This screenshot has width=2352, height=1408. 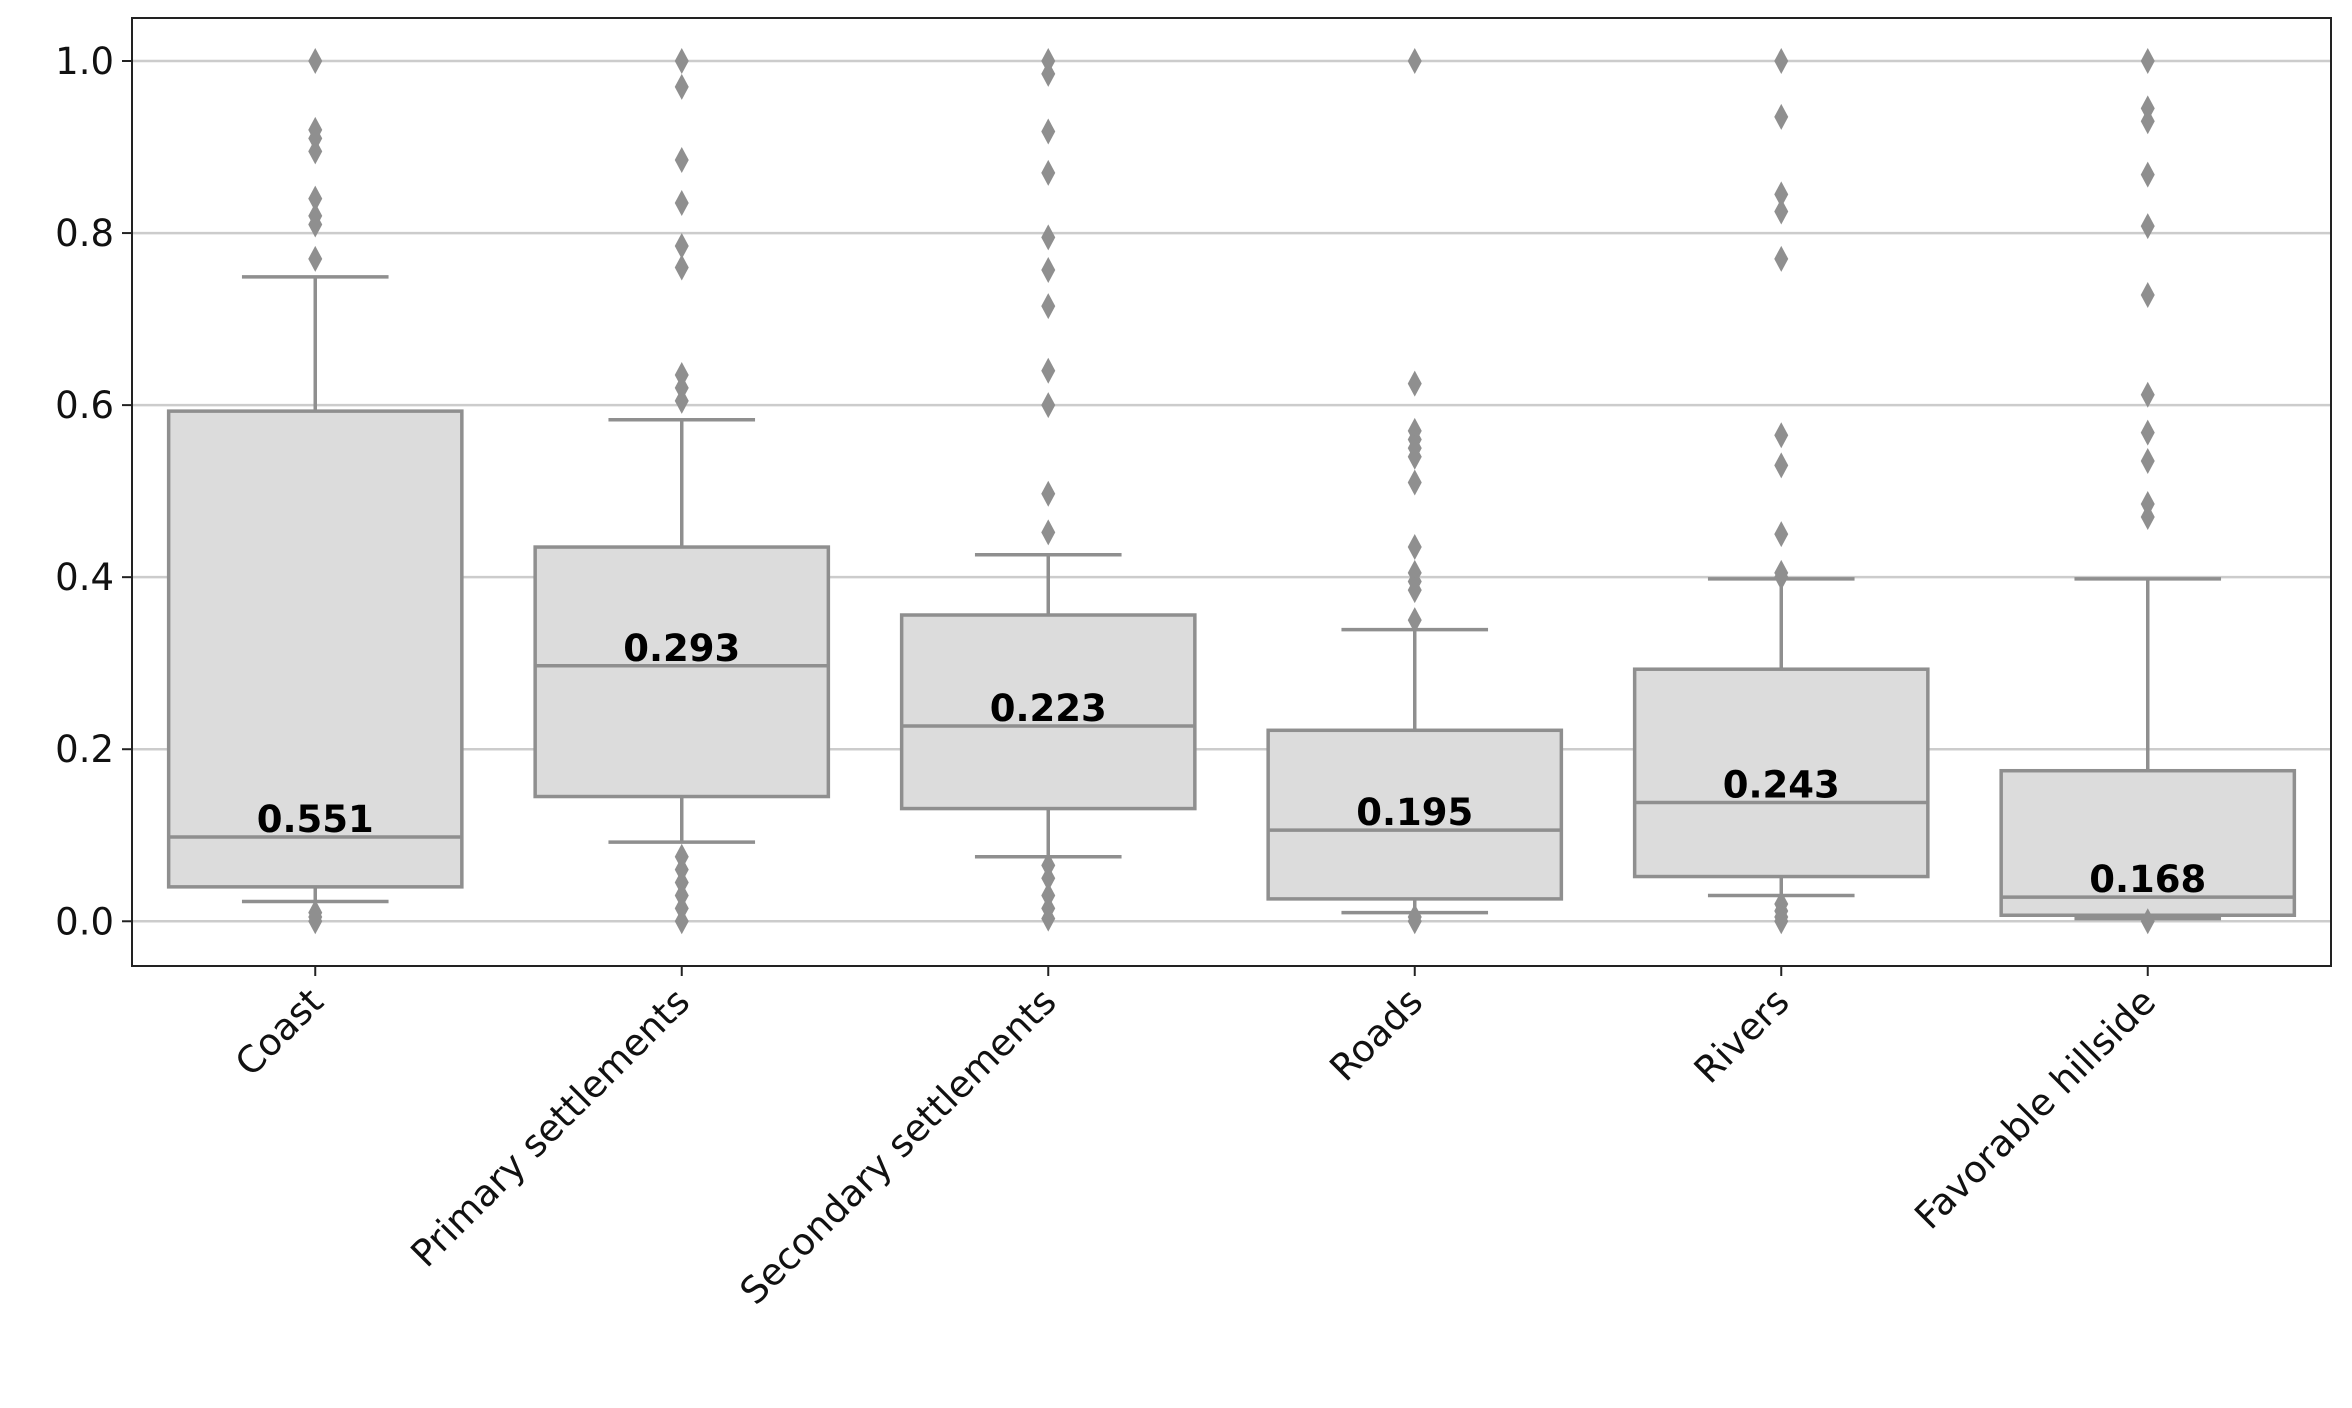 I want to click on x-tick-label: Primary settlements, so click(x=550, y=1127).